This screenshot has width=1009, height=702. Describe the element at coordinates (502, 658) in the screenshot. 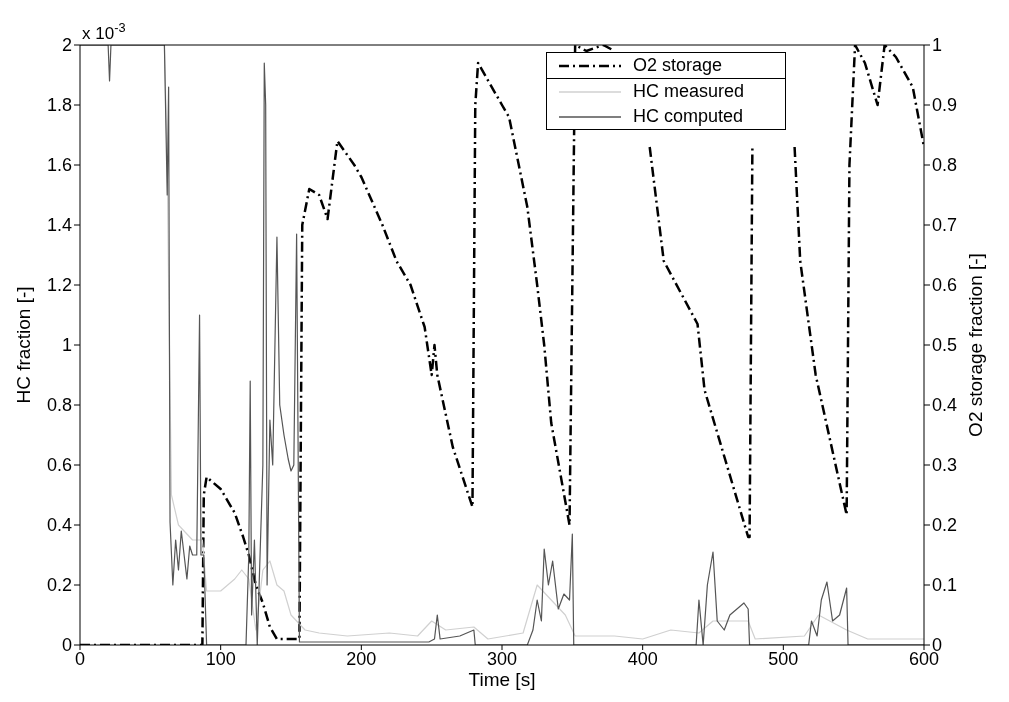

I see `x-tick-label: 300` at that location.